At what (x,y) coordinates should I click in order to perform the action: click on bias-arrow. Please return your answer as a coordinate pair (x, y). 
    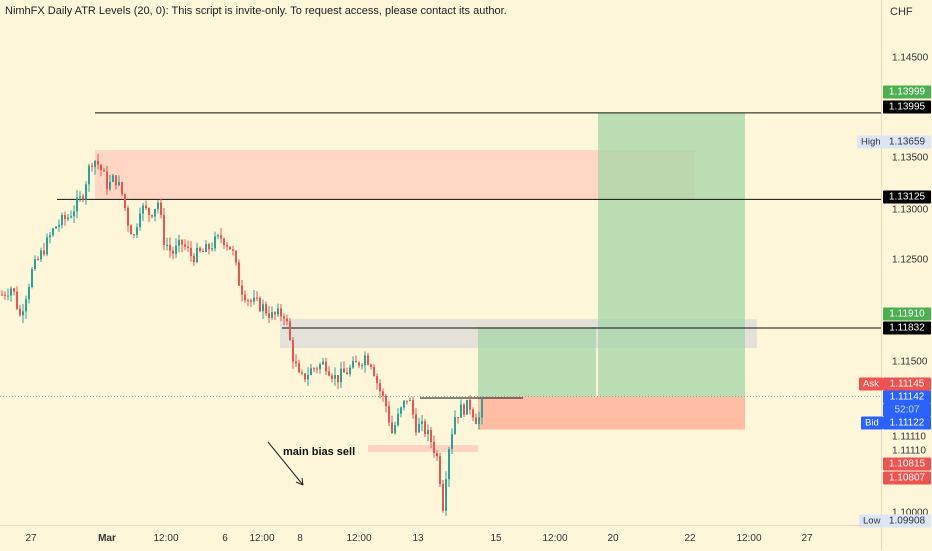
    Looking at the image, I should click on (285, 463).